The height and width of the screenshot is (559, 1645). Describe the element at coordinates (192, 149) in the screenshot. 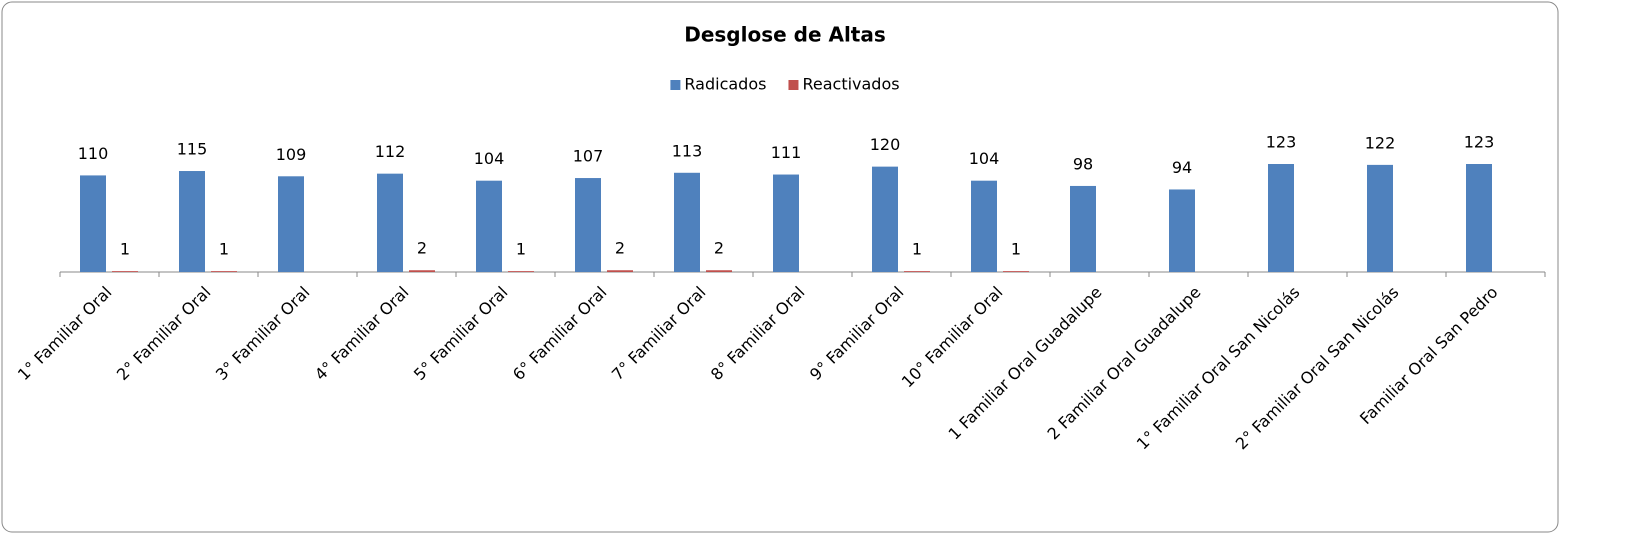

I see `value-label: 115` at that location.